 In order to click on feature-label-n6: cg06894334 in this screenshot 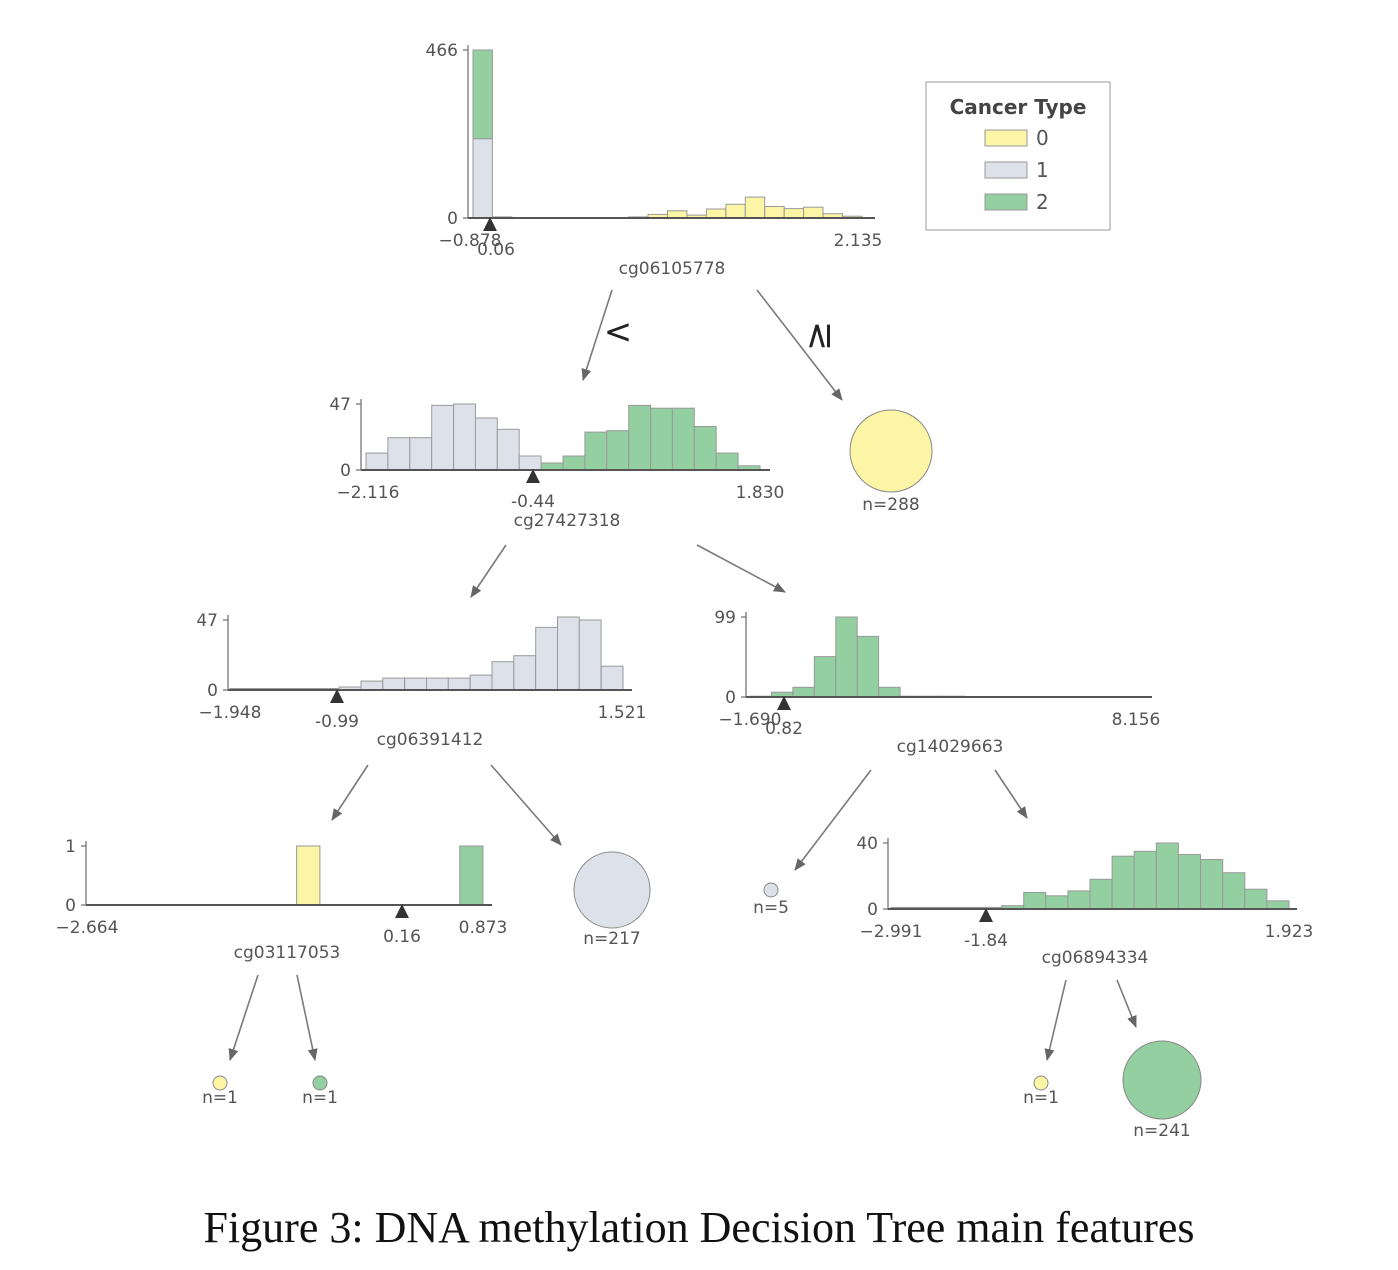, I will do `click(1095, 958)`.